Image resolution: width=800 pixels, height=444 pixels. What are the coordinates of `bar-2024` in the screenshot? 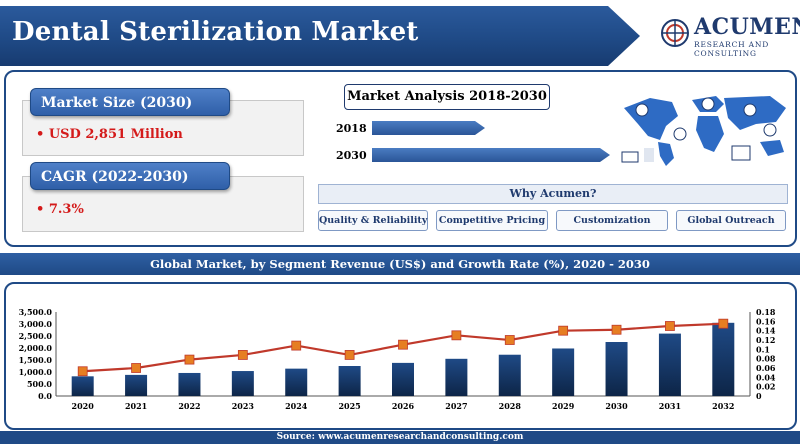 It's located at (296, 382).